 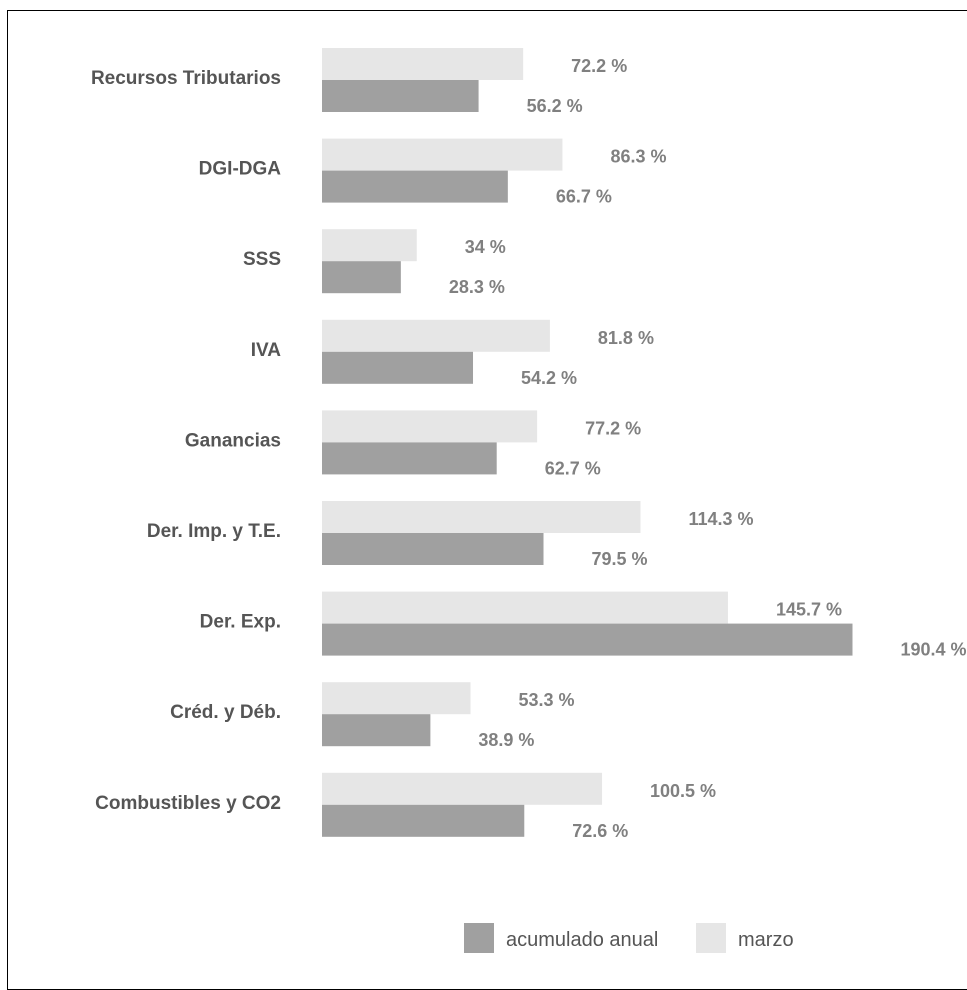 What do you see at coordinates (376, 730) in the screenshot?
I see `bar-acumulado-anual-cred-y-deb` at bounding box center [376, 730].